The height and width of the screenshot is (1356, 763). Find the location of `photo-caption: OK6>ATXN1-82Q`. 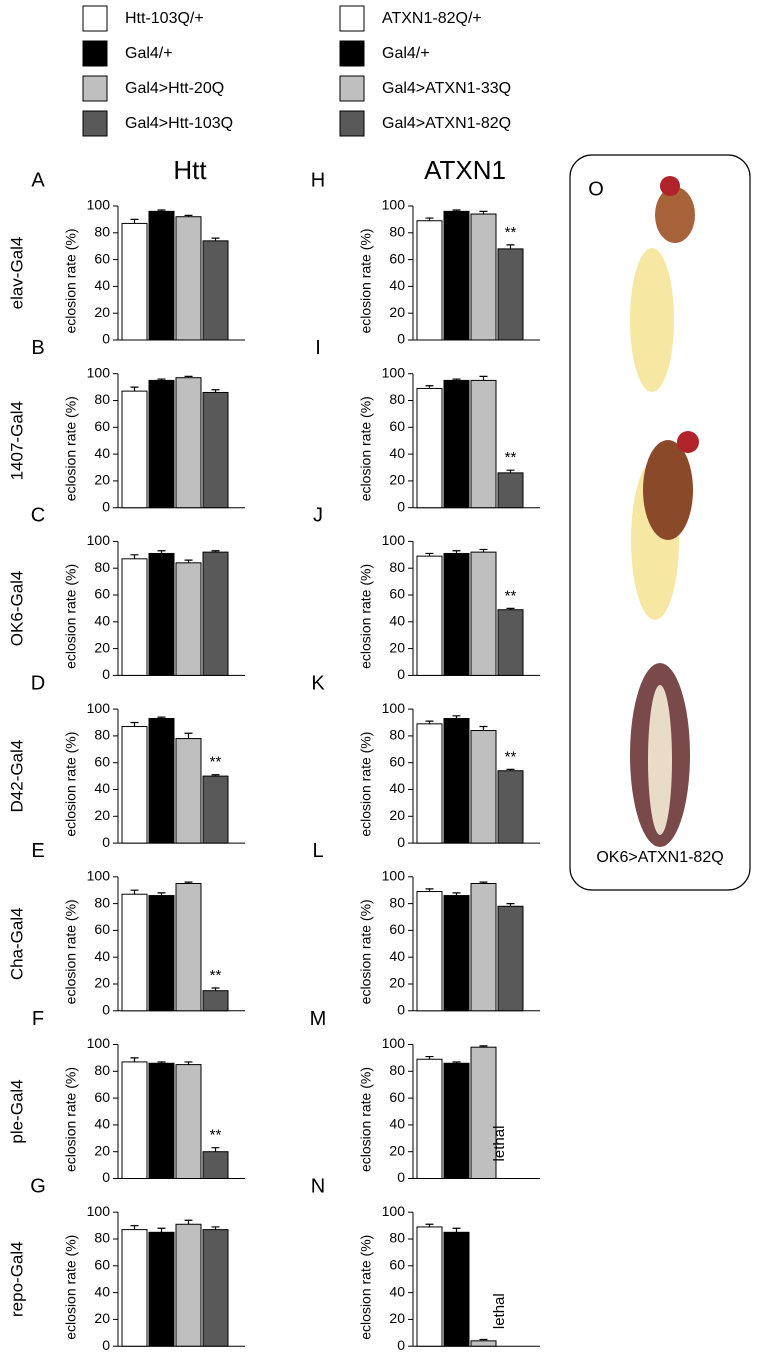

photo-caption: OK6>ATXN1-82Q is located at coordinates (659, 857).